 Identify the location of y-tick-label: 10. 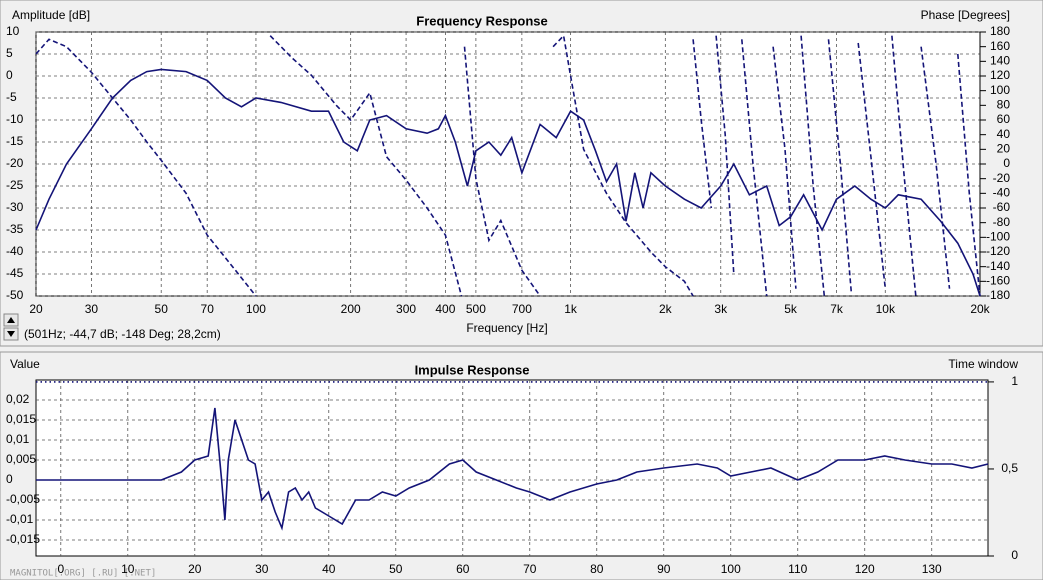
(13, 31).